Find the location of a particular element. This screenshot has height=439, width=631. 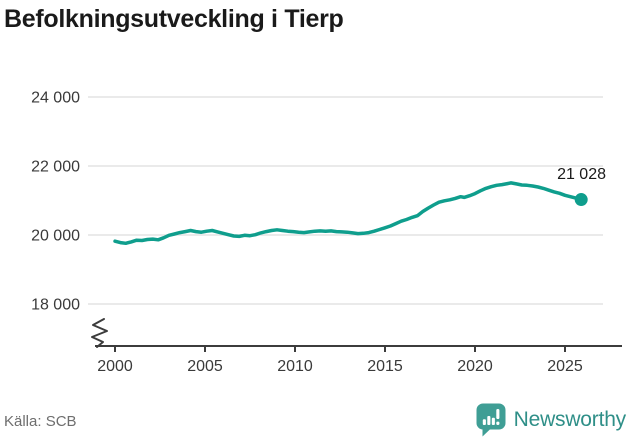

speech-bubble-tail is located at coordinates (487, 432).